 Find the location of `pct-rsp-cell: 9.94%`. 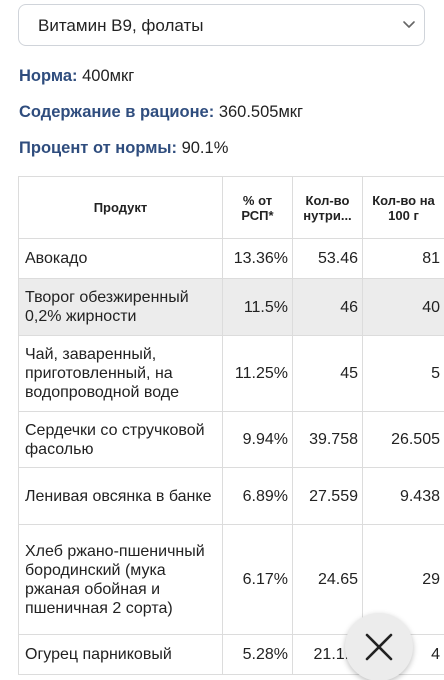

pct-rsp-cell: 9.94% is located at coordinates (257, 439).